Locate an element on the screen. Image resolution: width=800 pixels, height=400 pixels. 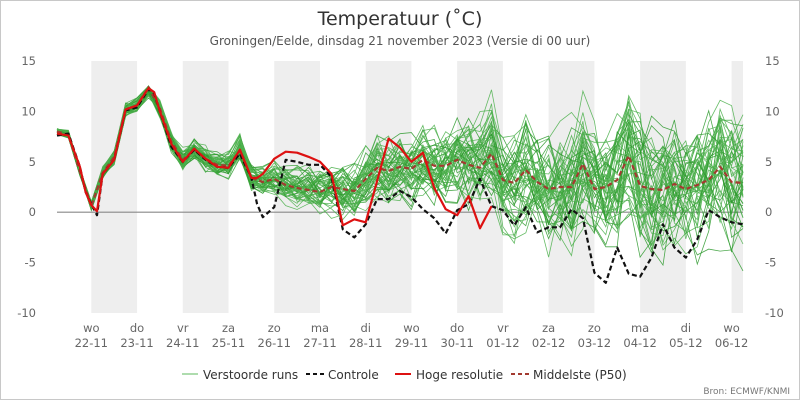
legend-label-median: Middelste (P50) is located at coordinates (580, 375).